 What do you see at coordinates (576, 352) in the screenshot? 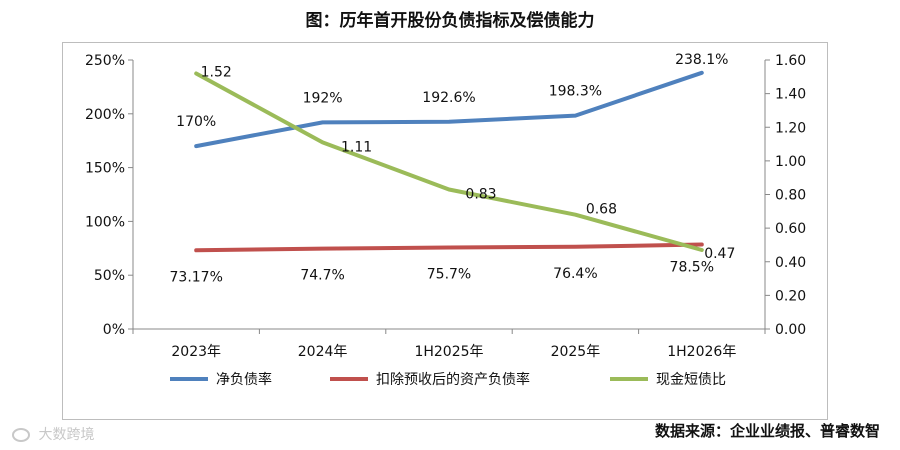
I see `x-tick-label: 2025年` at bounding box center [576, 352].